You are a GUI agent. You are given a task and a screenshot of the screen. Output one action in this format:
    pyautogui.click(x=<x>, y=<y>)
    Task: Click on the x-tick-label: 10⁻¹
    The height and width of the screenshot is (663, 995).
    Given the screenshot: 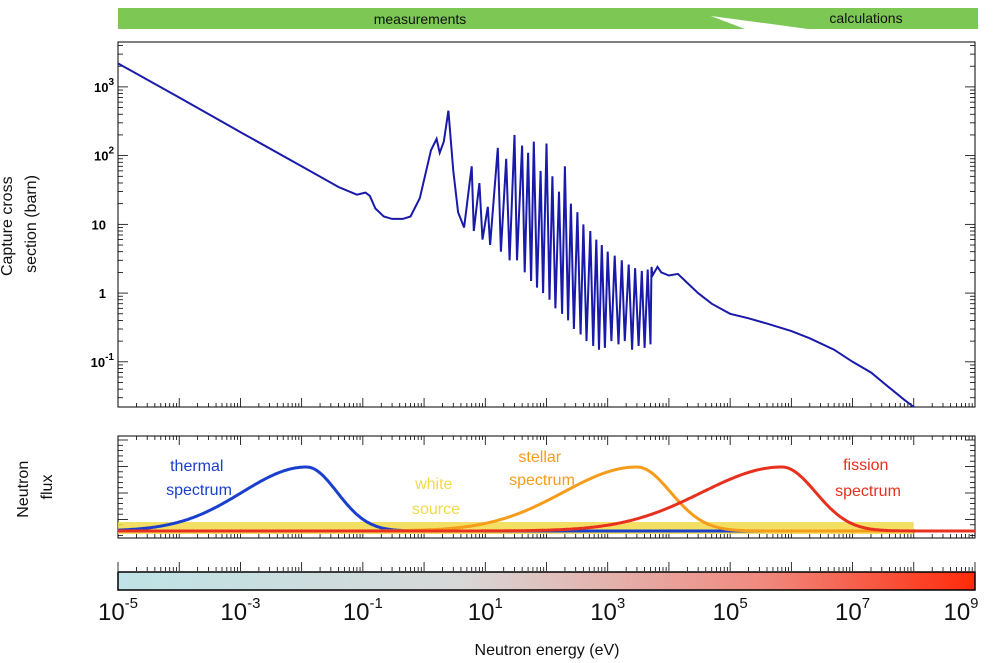 What is the action you would take?
    pyautogui.click(x=363, y=610)
    